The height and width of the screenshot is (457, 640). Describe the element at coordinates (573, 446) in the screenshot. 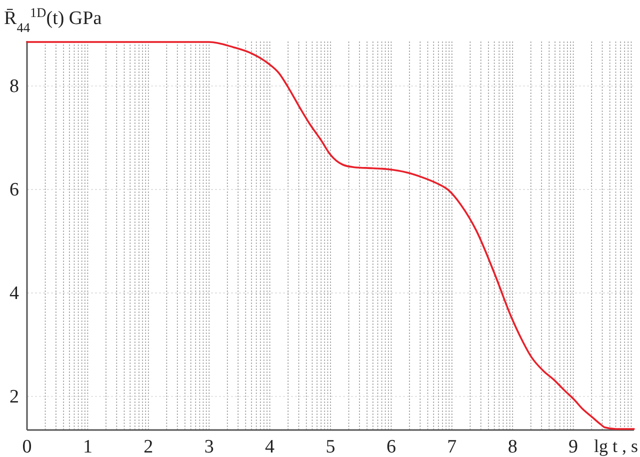

I see `x-tick-label: 9` at that location.